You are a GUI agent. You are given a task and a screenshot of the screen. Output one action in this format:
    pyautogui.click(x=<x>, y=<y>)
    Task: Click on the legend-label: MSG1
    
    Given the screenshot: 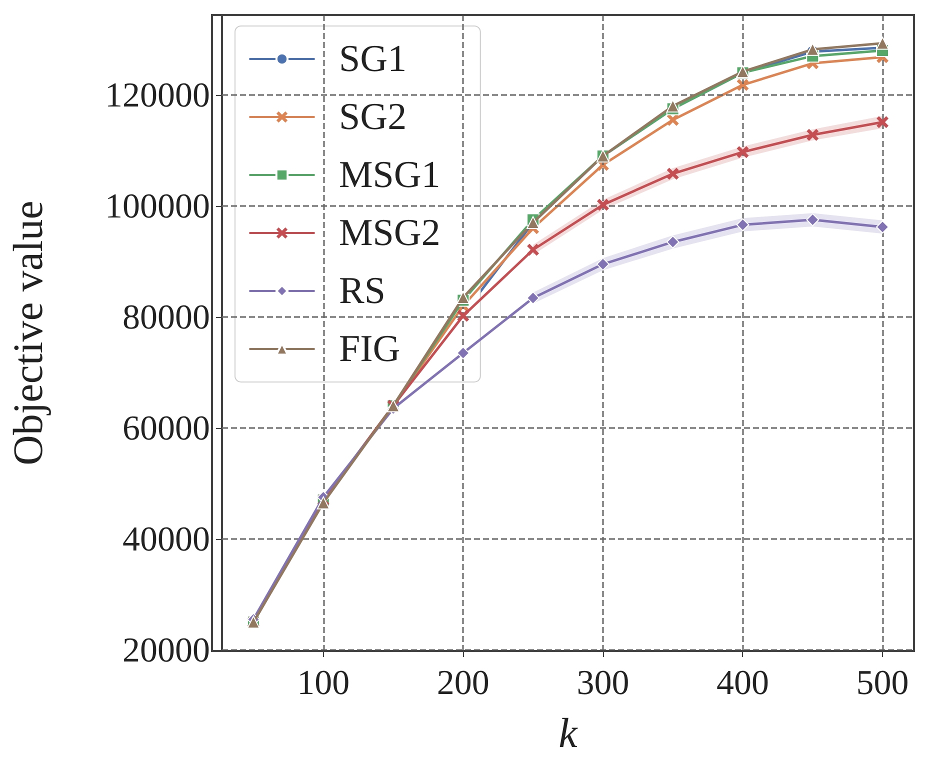 What is the action you would take?
    pyautogui.click(x=389, y=175)
    